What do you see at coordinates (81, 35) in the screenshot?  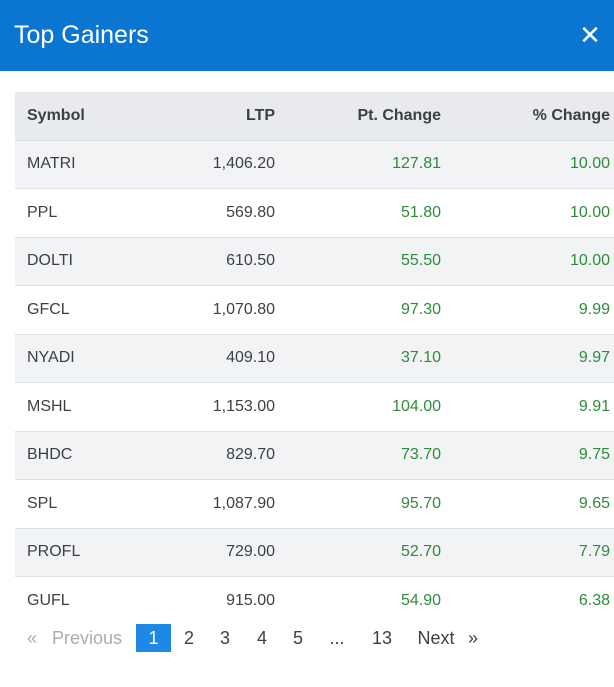 I see `modal-title: Top Gainers` at bounding box center [81, 35].